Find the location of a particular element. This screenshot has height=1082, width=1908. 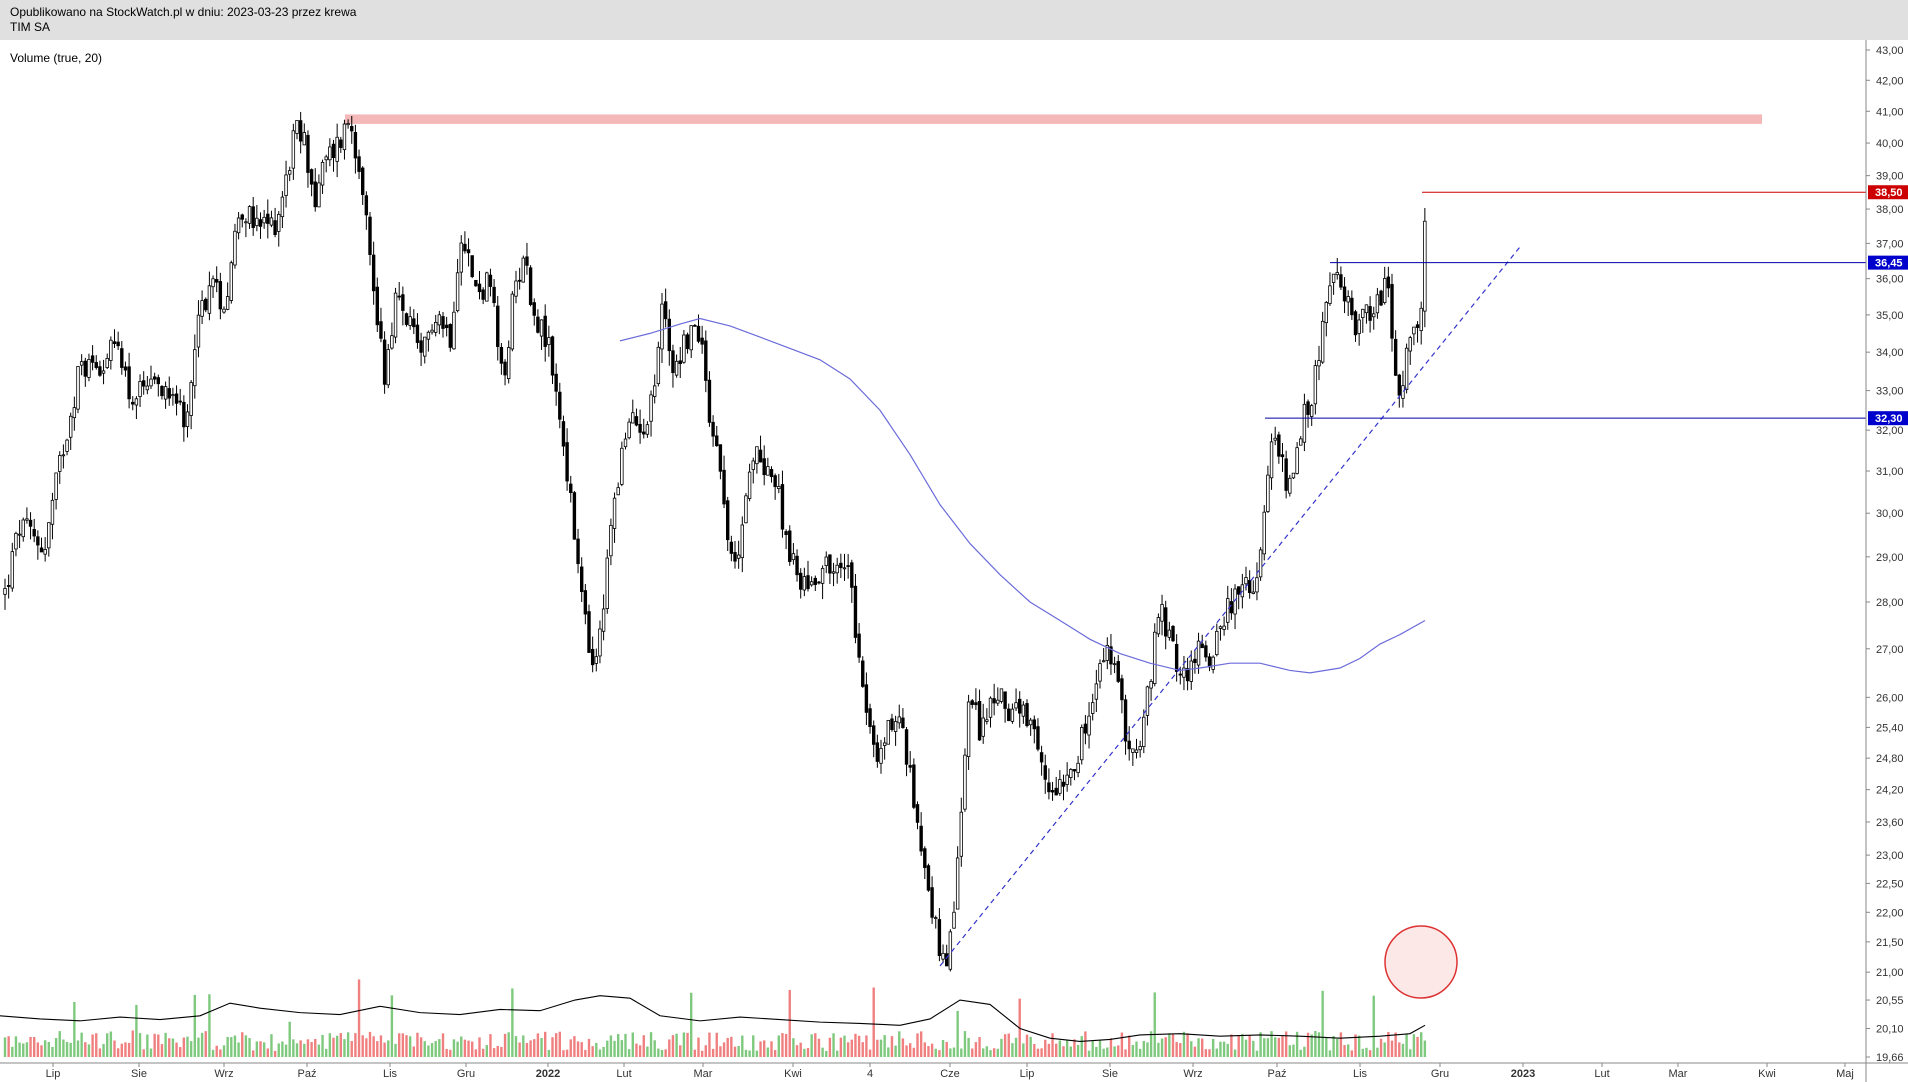

y-tick-label: 30,00 is located at coordinates (1890, 514).